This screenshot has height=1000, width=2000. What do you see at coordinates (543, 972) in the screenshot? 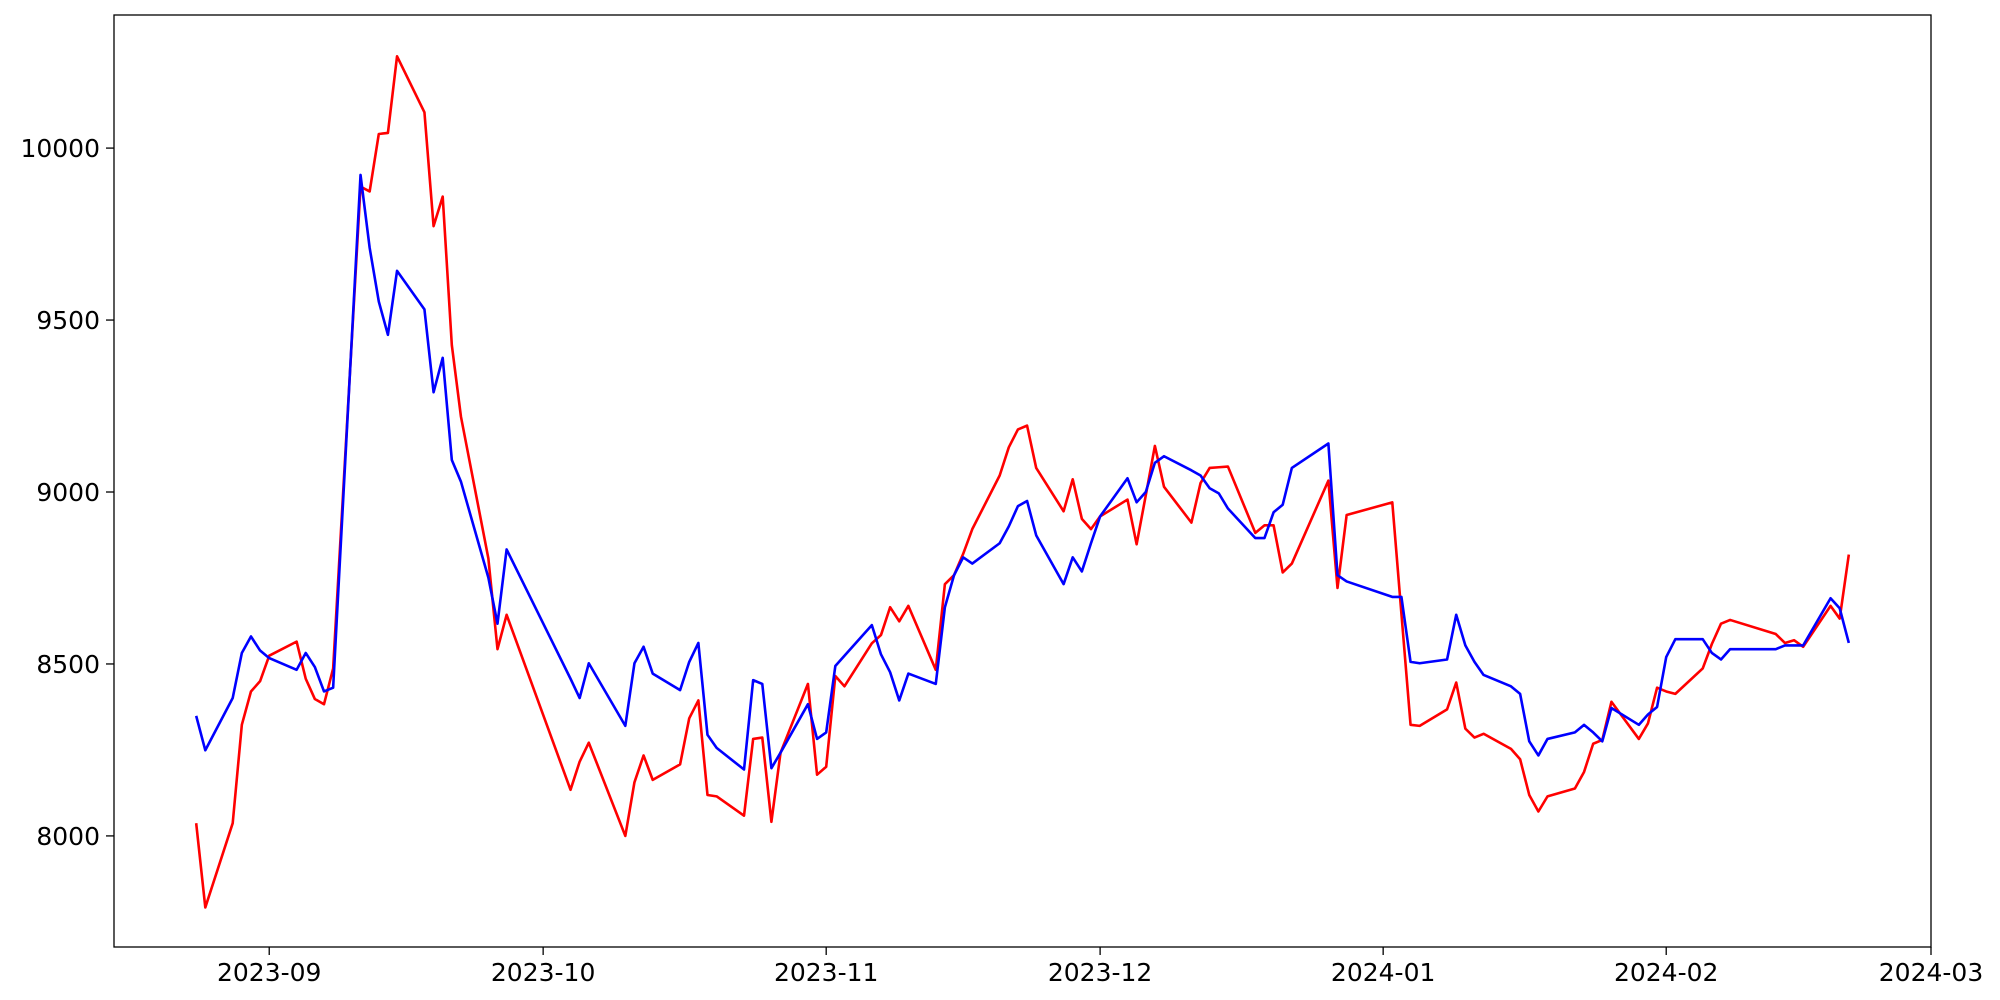
I see `x-tick-label: 2023-10` at bounding box center [543, 972].